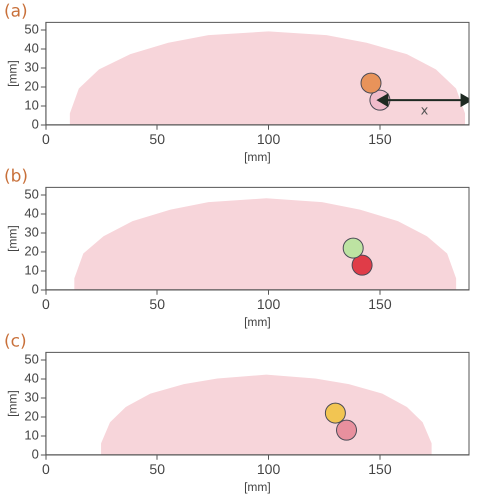  Describe the element at coordinates (16, 176) in the screenshot. I see `chart-title: (b)` at that location.